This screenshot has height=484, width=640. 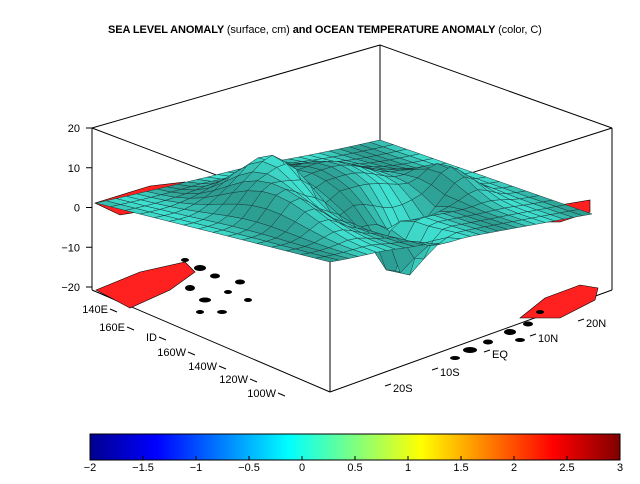 I want to click on z-tick-label: 0, so click(x=77, y=209).